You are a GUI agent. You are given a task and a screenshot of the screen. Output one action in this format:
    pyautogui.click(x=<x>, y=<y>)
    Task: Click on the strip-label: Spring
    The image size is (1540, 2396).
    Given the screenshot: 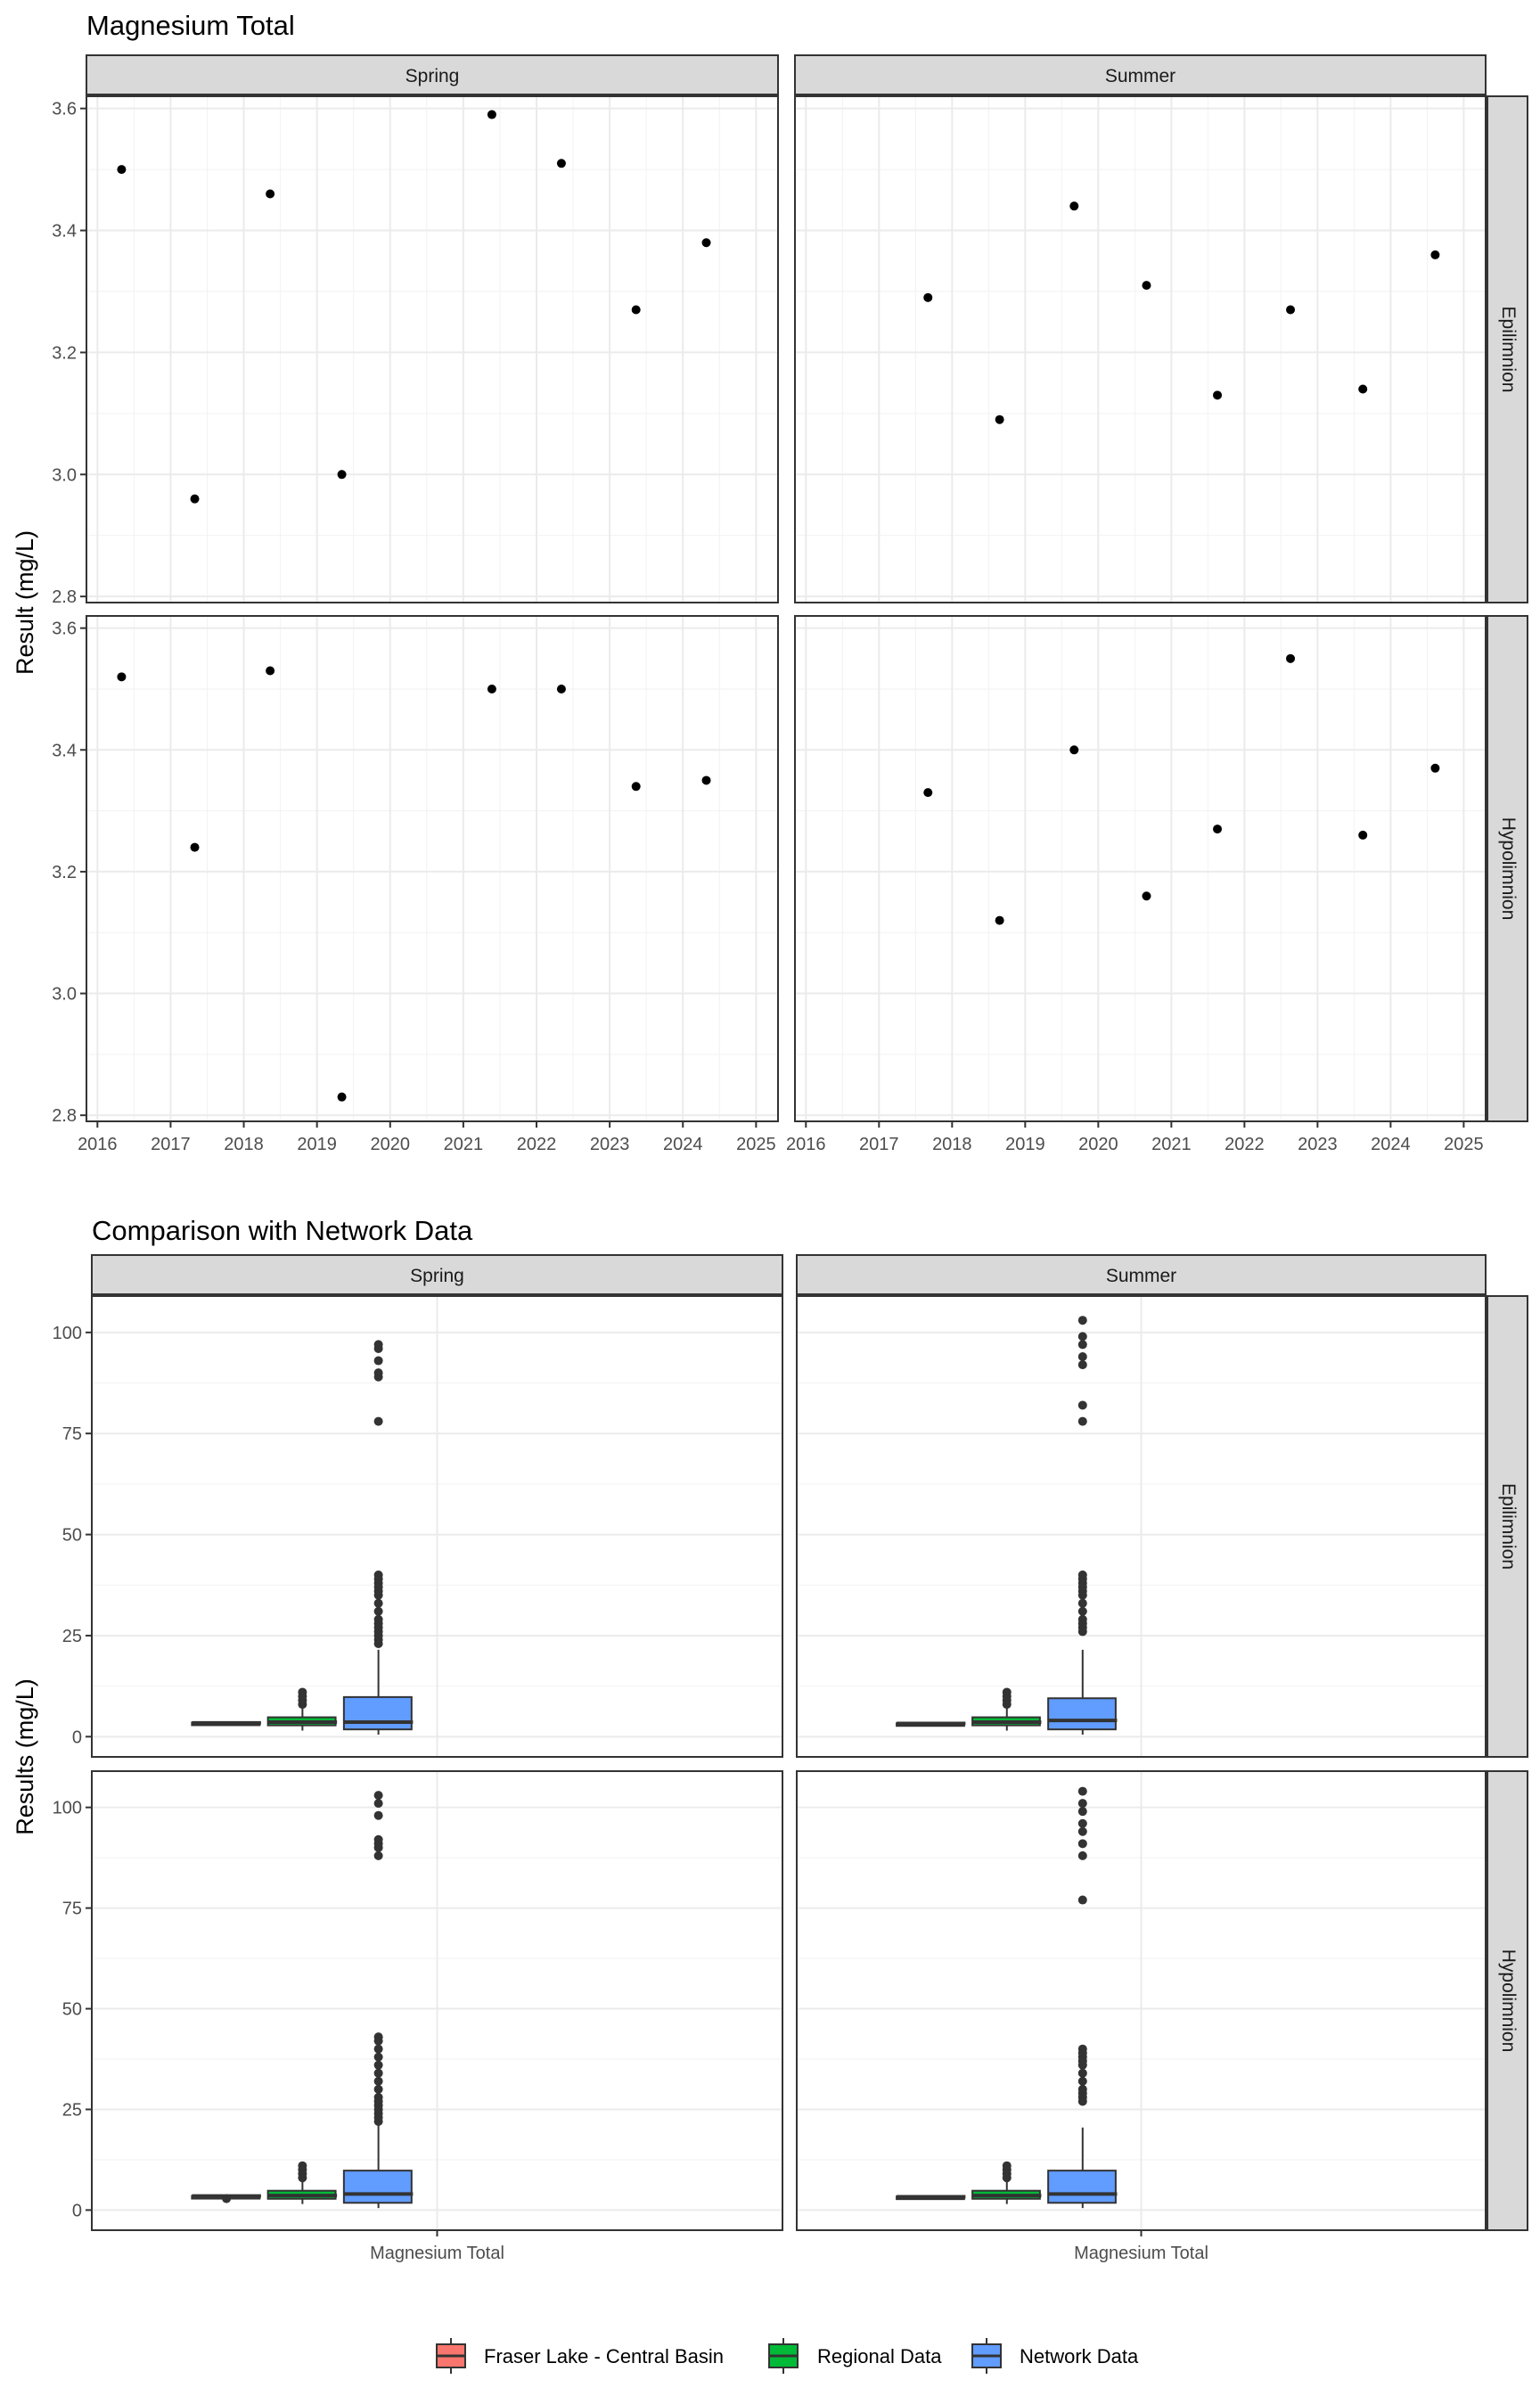 What is the action you would take?
    pyautogui.click(x=432, y=76)
    